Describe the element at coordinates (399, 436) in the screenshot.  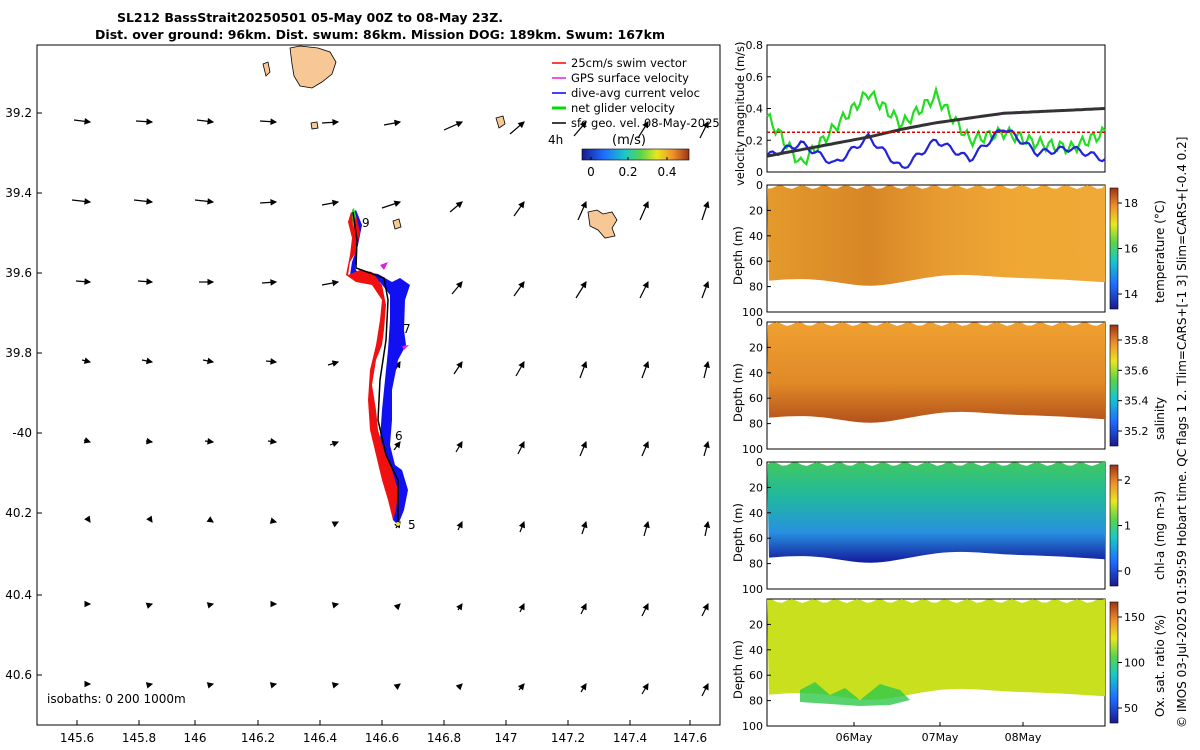
I see `day-label: 6` at that location.